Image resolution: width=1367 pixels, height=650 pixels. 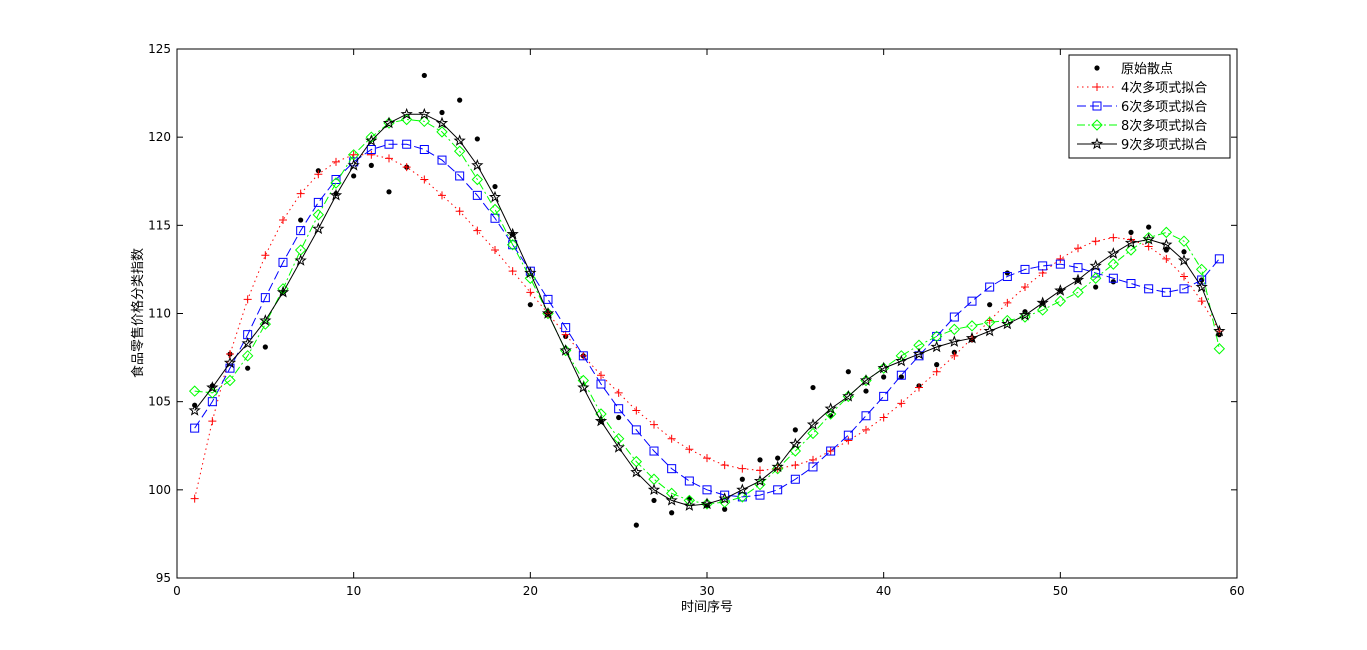 What do you see at coordinates (1236, 591) in the screenshot?
I see `x-tick-label: 60` at bounding box center [1236, 591].